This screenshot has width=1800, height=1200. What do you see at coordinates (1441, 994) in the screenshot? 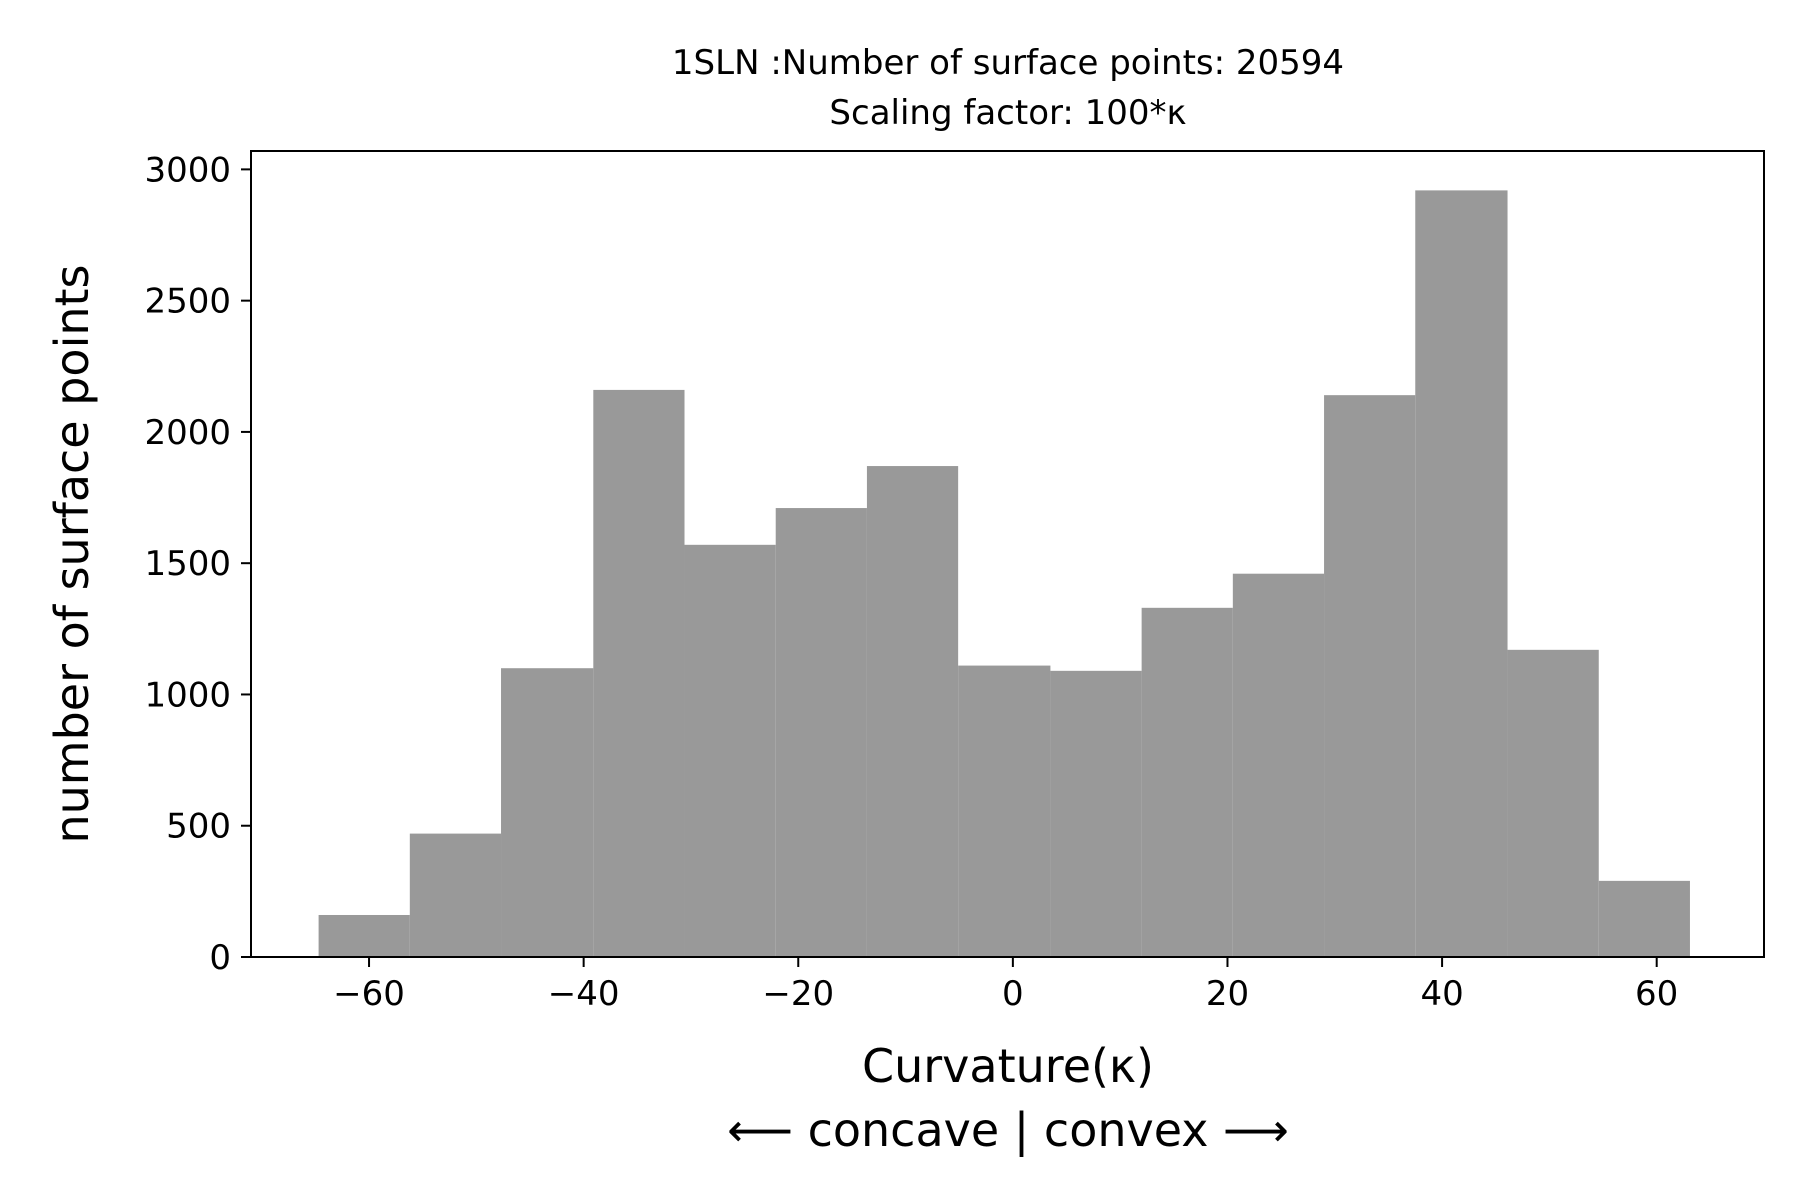
I see `x-tick-label: 40` at bounding box center [1441, 994].